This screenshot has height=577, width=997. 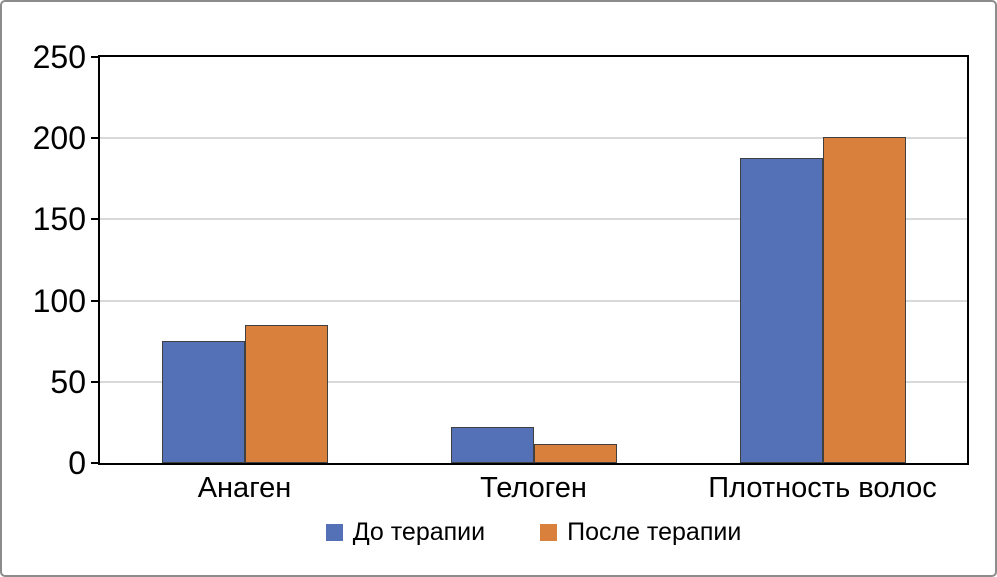 I want to click on legend-label: До терапии, so click(x=419, y=532).